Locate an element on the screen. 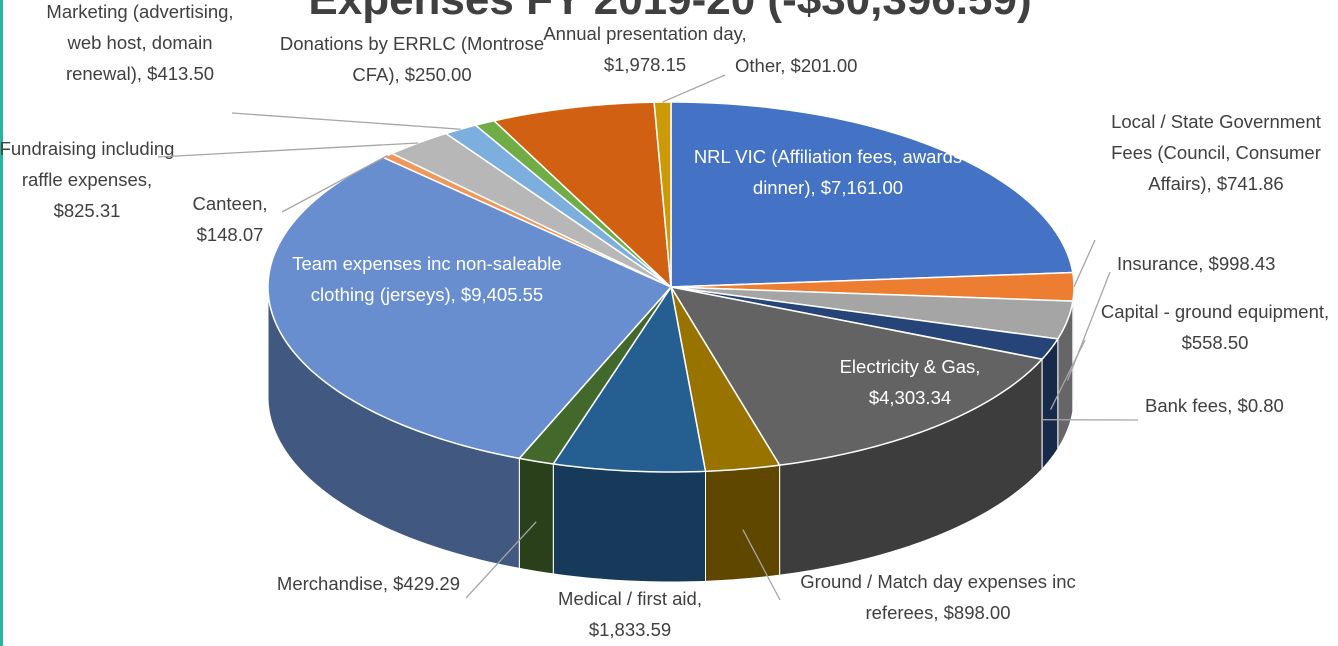 The height and width of the screenshot is (646, 1338). data-label: Medical / first aid, $1,833.59 is located at coordinates (630, 614).